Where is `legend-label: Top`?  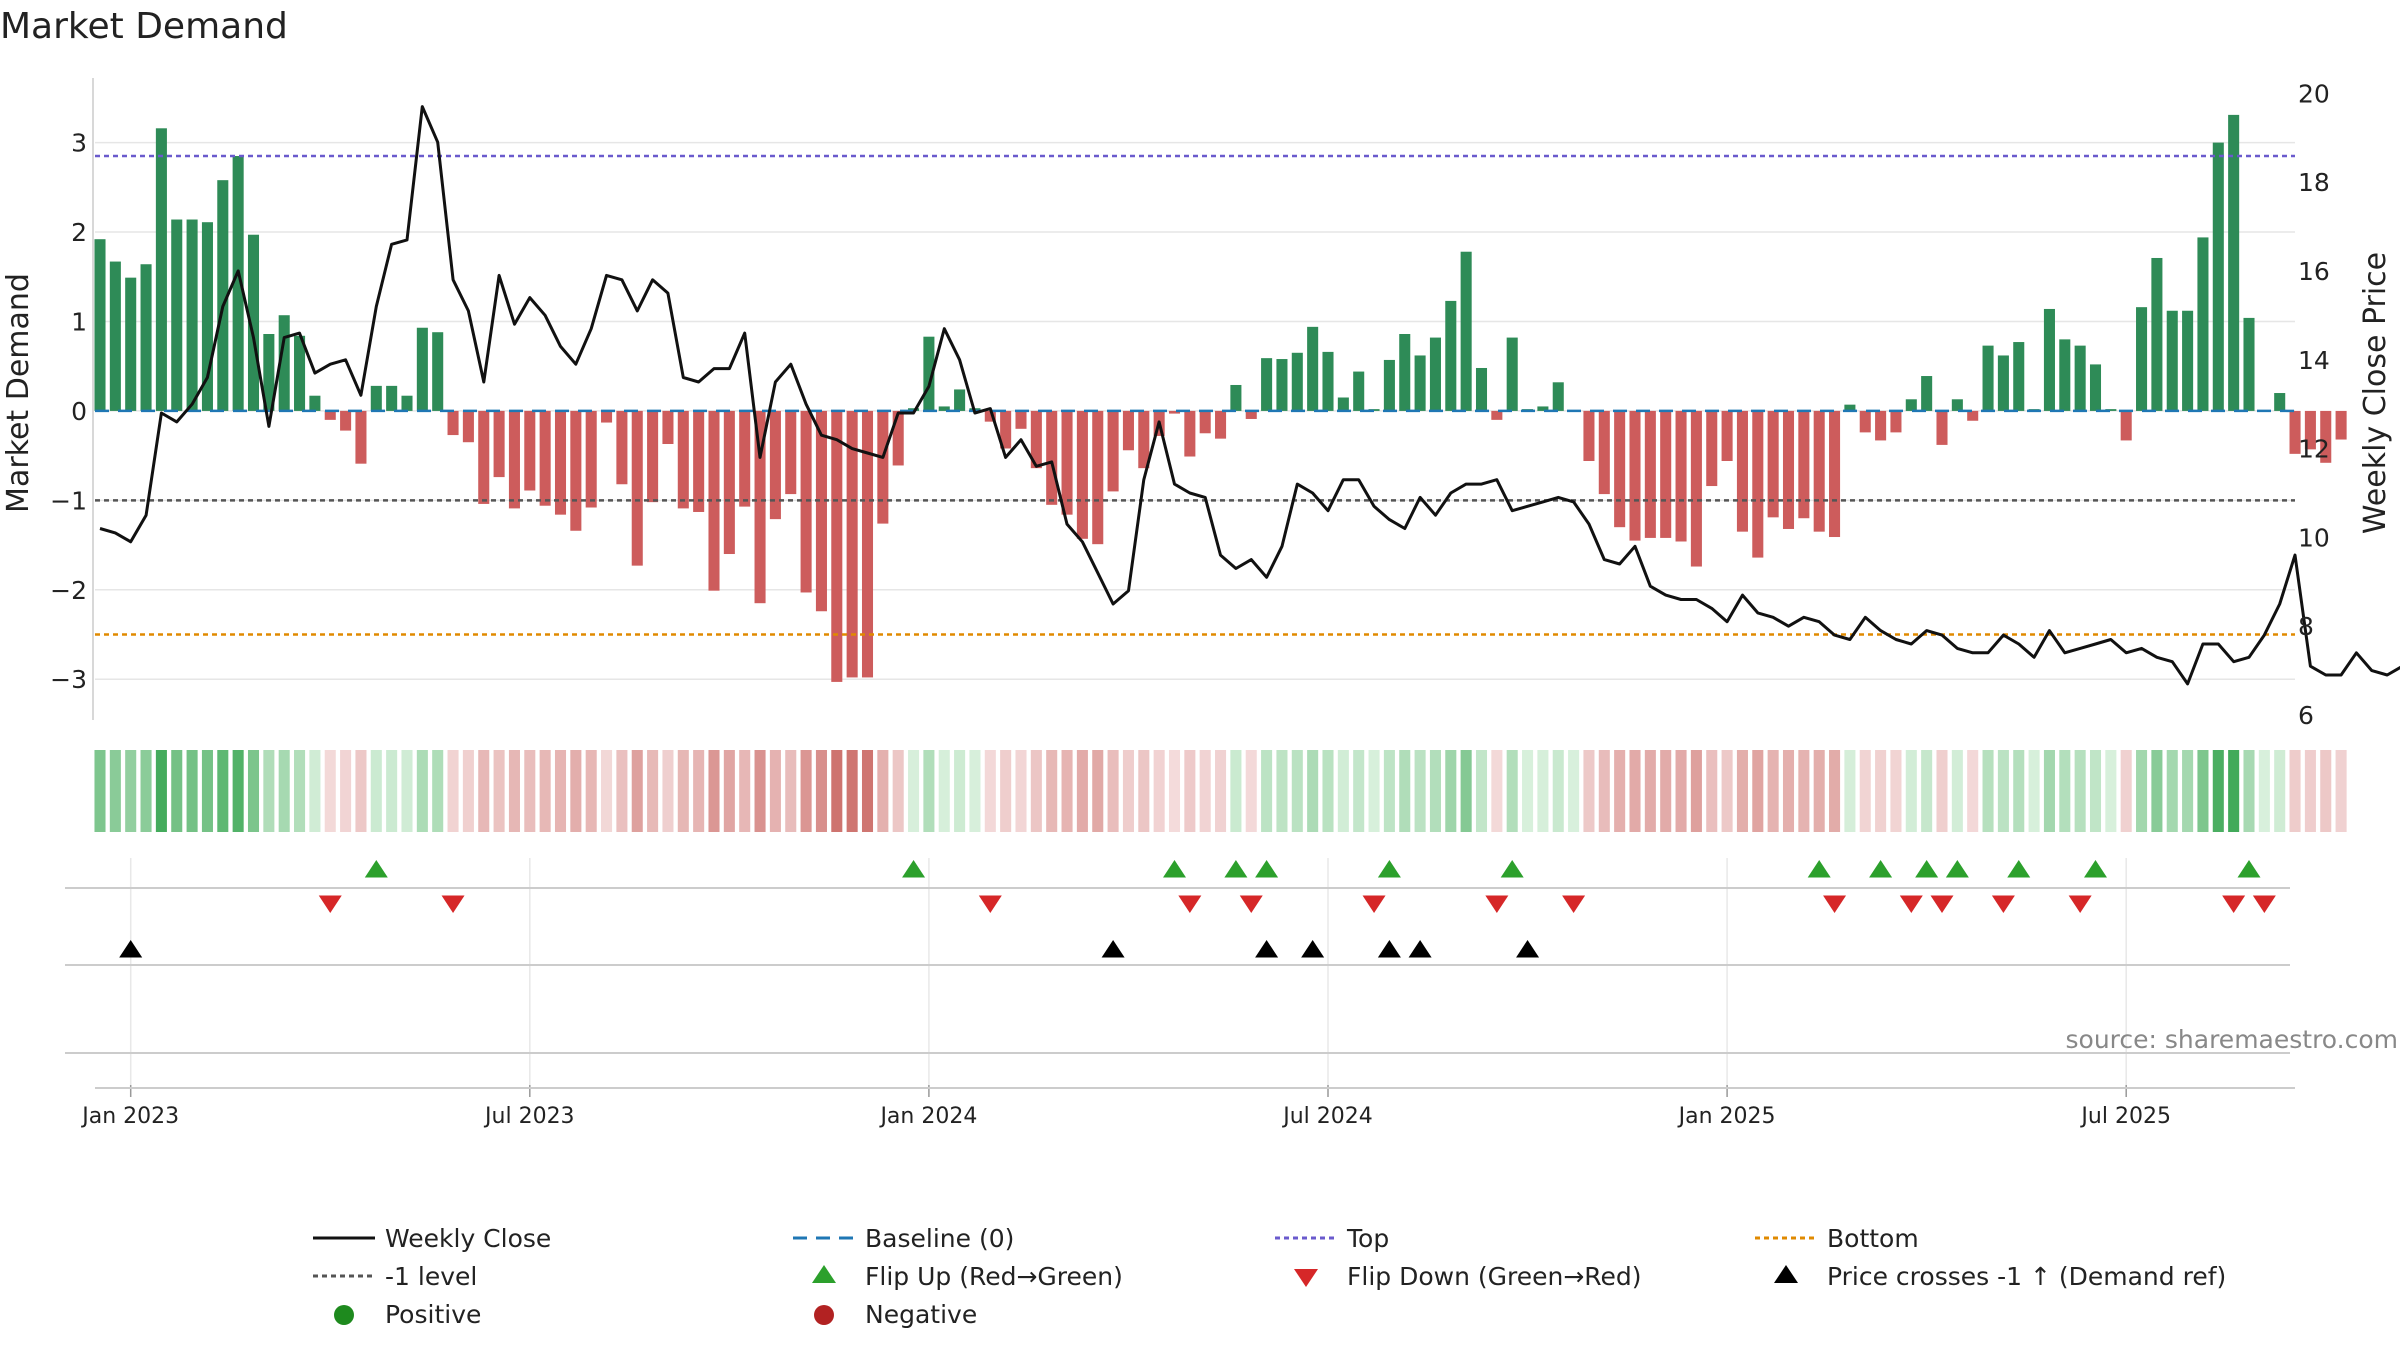 legend-label: Top is located at coordinates (1367, 1238).